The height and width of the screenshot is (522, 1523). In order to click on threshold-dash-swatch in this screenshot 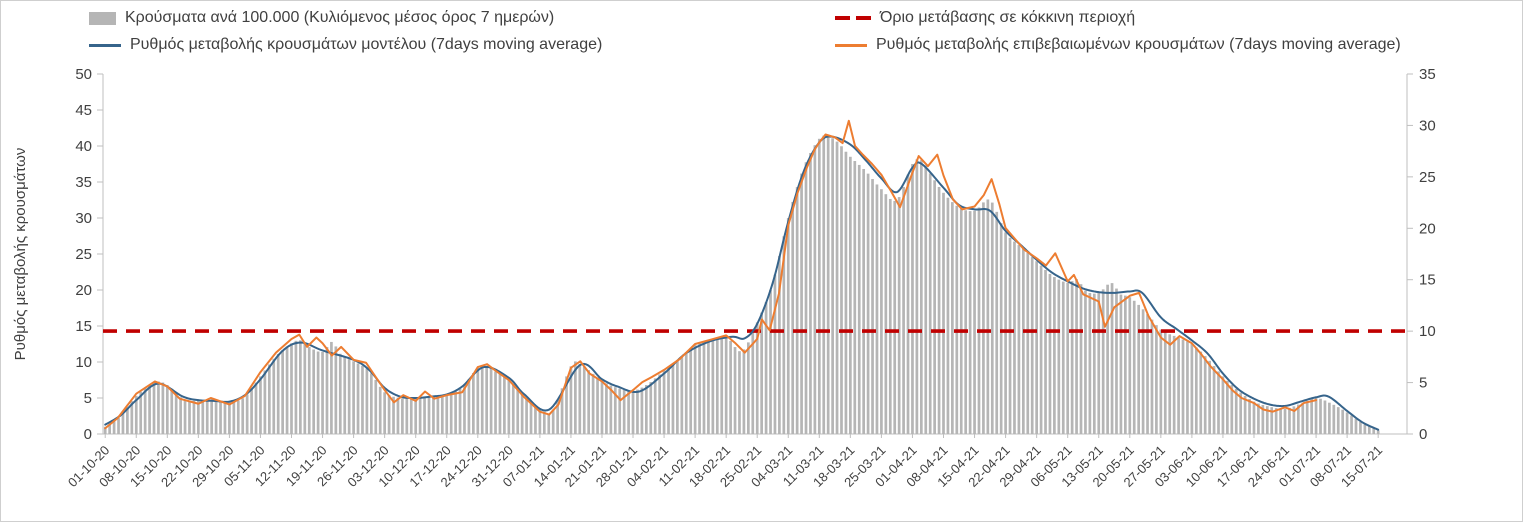, I will do `click(853, 18)`.